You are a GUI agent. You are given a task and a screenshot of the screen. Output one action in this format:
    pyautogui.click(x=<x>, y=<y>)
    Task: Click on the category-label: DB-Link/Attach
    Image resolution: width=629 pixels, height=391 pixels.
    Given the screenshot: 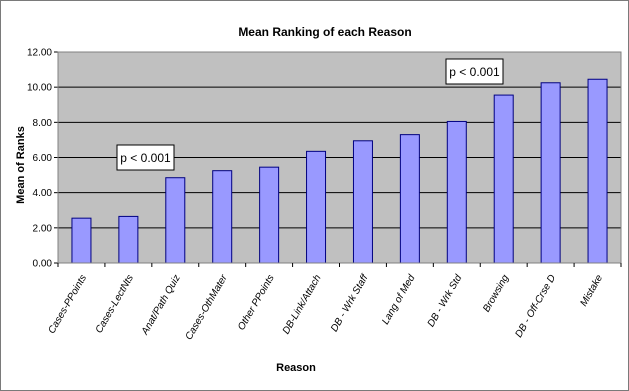 What is the action you would take?
    pyautogui.click(x=302, y=305)
    